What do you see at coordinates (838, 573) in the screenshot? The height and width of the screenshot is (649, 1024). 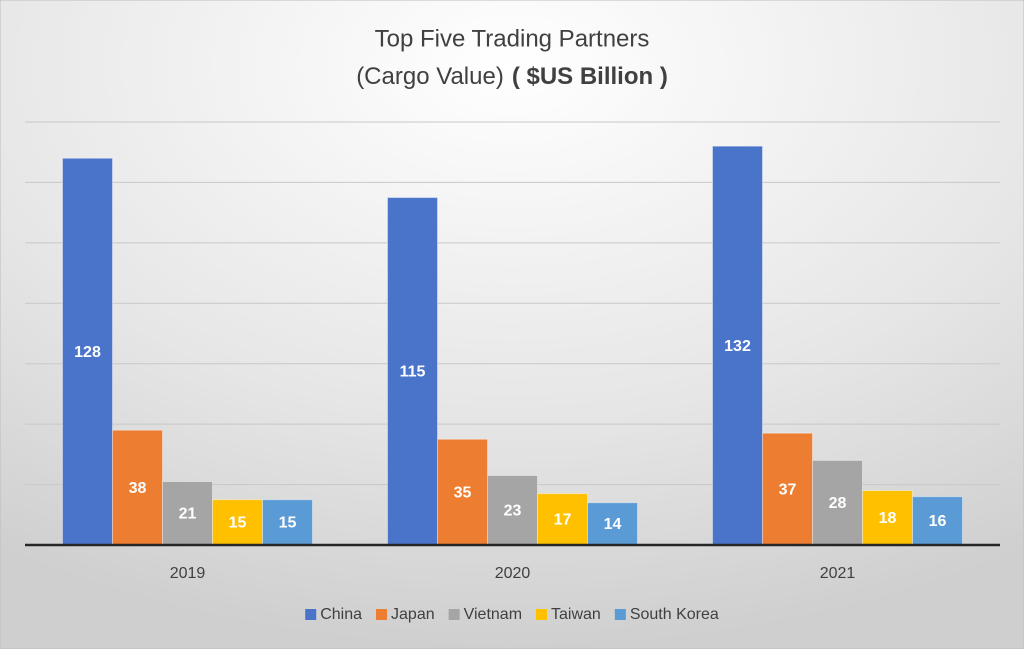 I see `x-tick-label: 2021` at bounding box center [838, 573].